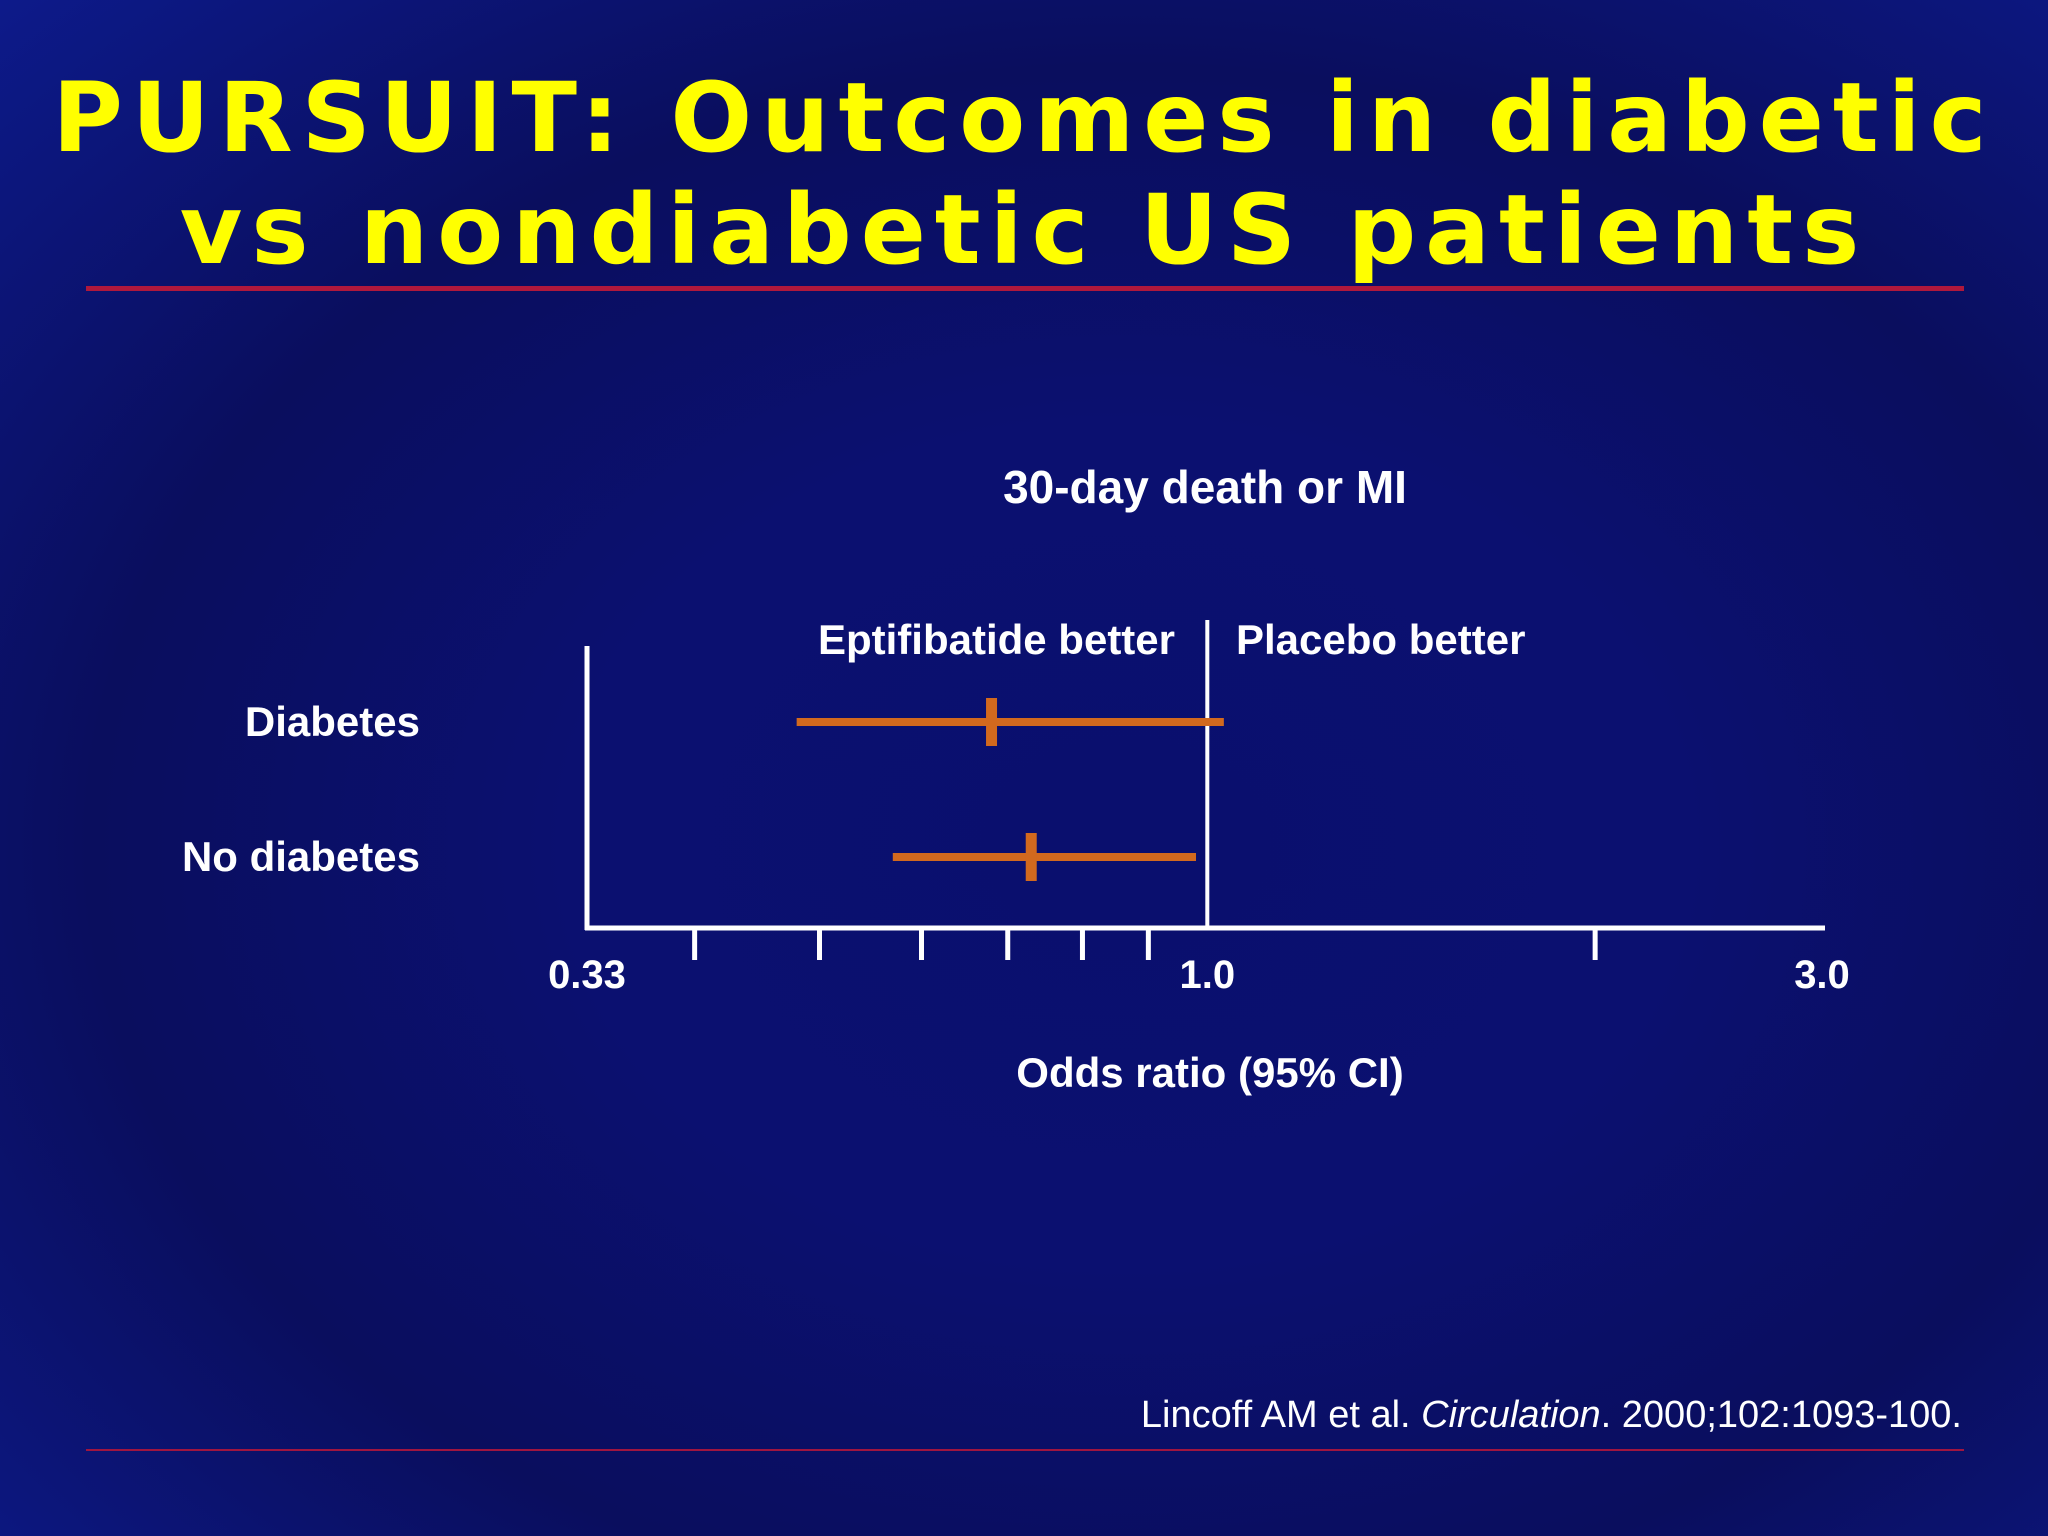  I want to click on x-tick-label: 1.0, so click(1208, 975).